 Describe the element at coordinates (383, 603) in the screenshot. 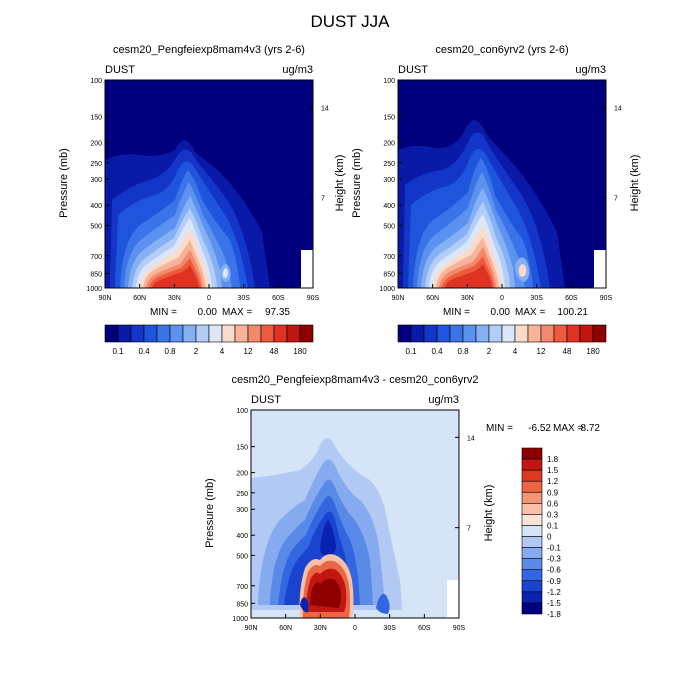

I see `panel-diff-fill-n8` at that location.